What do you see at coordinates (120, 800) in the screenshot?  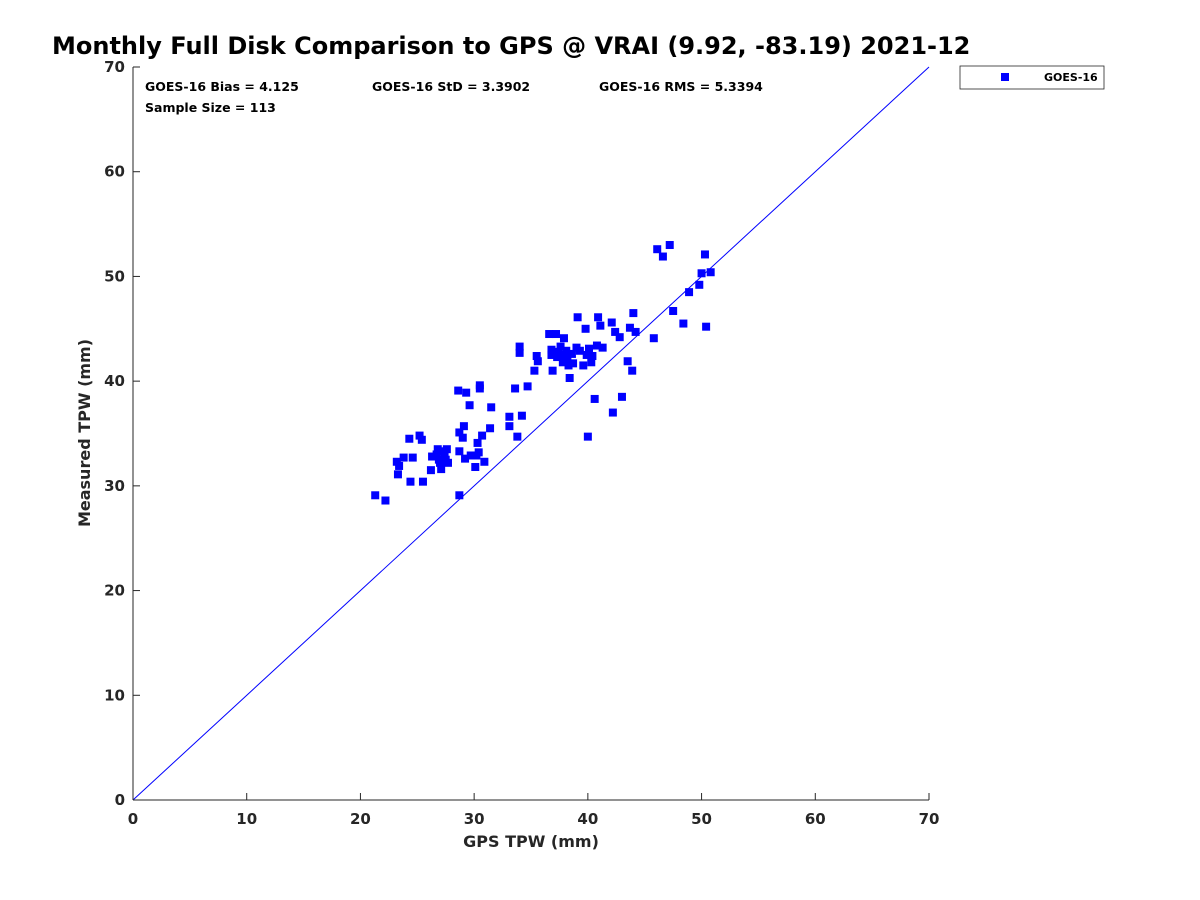 I see `y-tick-label: 0` at bounding box center [120, 800].